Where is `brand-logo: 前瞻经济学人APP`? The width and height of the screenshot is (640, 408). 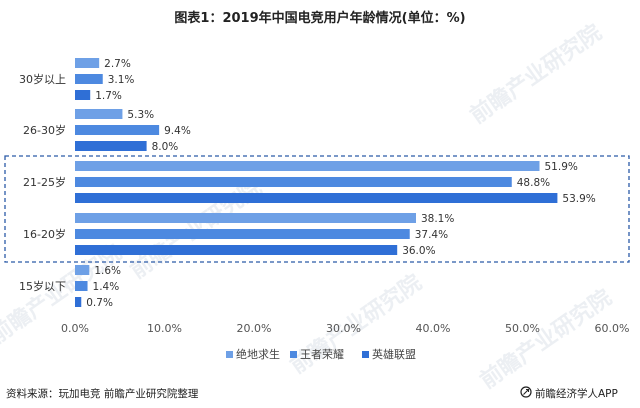 brand-logo: 前瞻经济学人APP is located at coordinates (569, 393).